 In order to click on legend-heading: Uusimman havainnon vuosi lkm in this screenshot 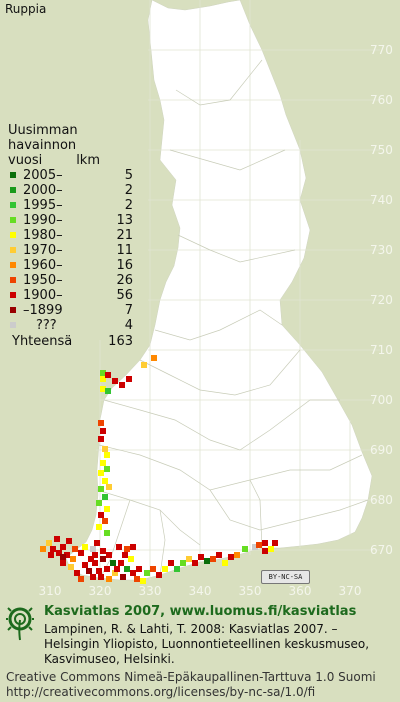, I will do `click(70, 145)`.